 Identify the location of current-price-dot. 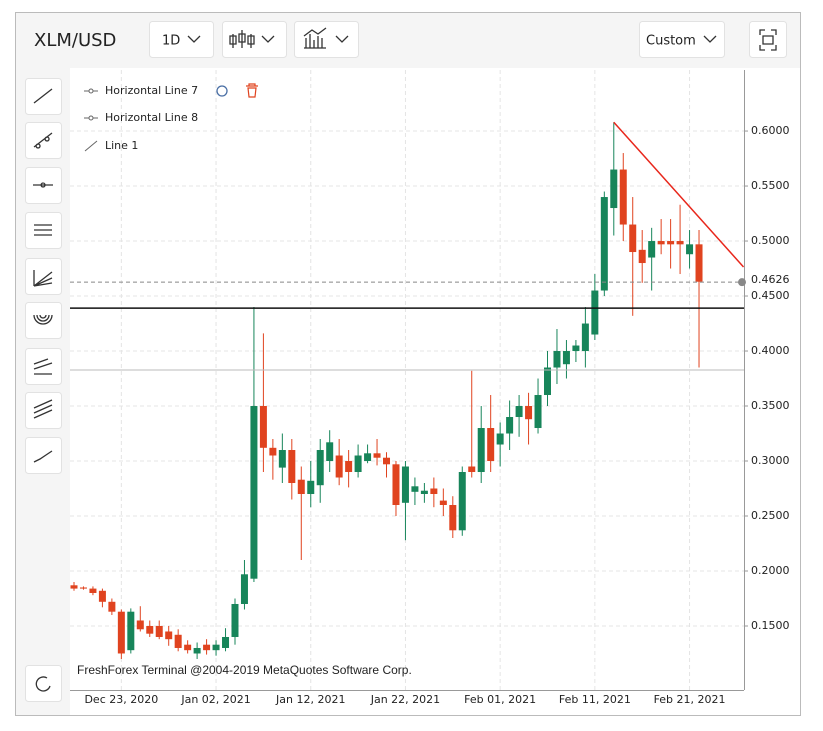
(742, 282).